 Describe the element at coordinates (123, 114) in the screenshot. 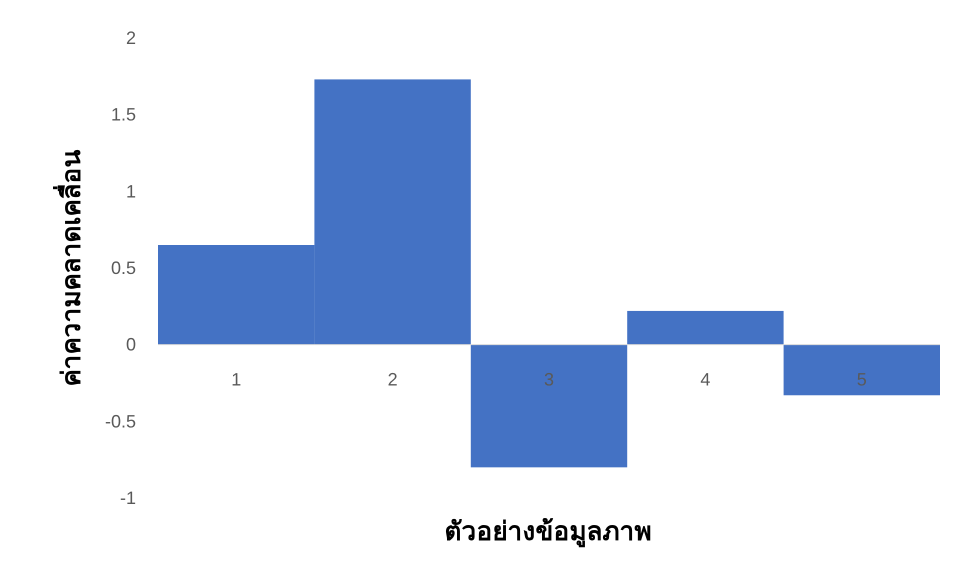

I see `y-tick-label: 1.5` at that location.